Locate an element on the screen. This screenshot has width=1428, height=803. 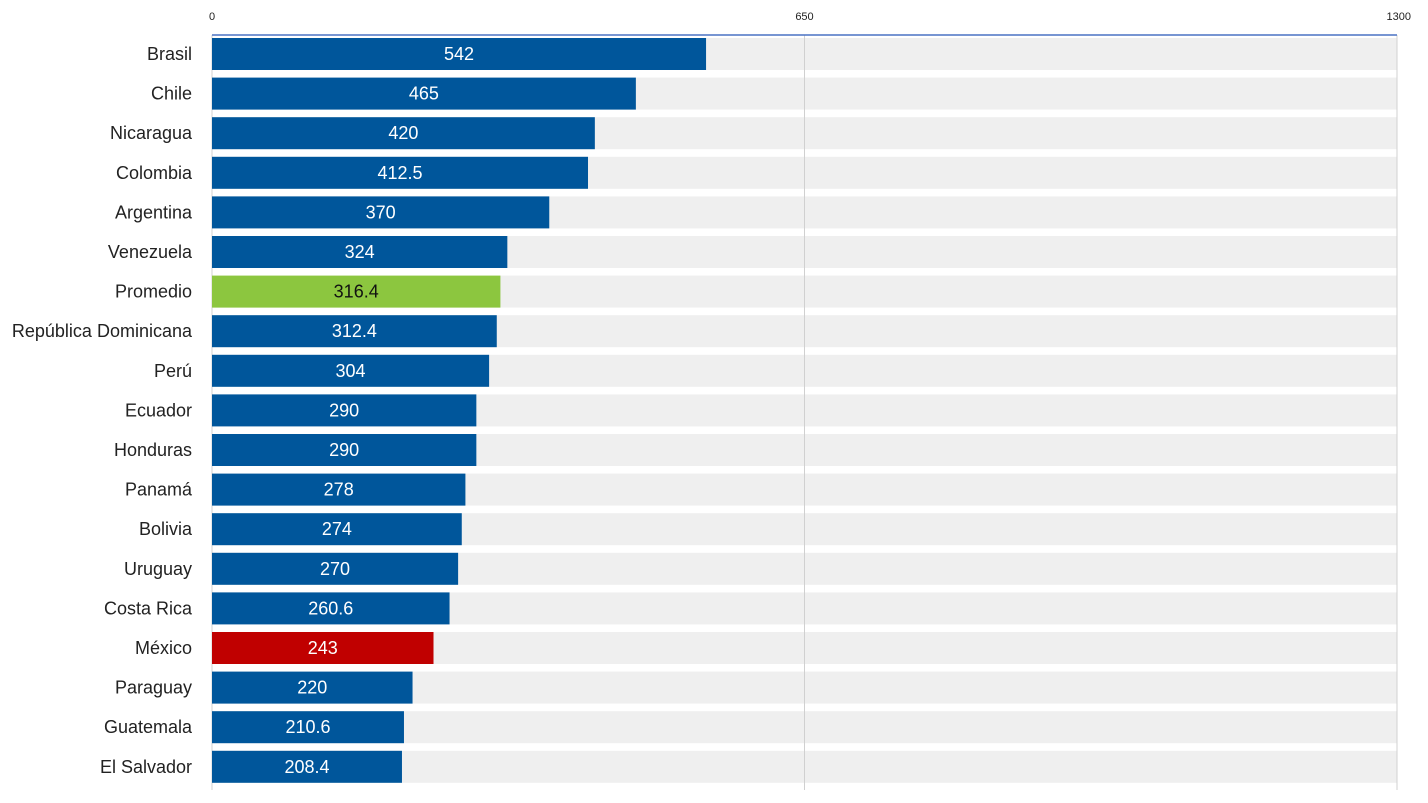
value-label: 420 is located at coordinates (403, 133).